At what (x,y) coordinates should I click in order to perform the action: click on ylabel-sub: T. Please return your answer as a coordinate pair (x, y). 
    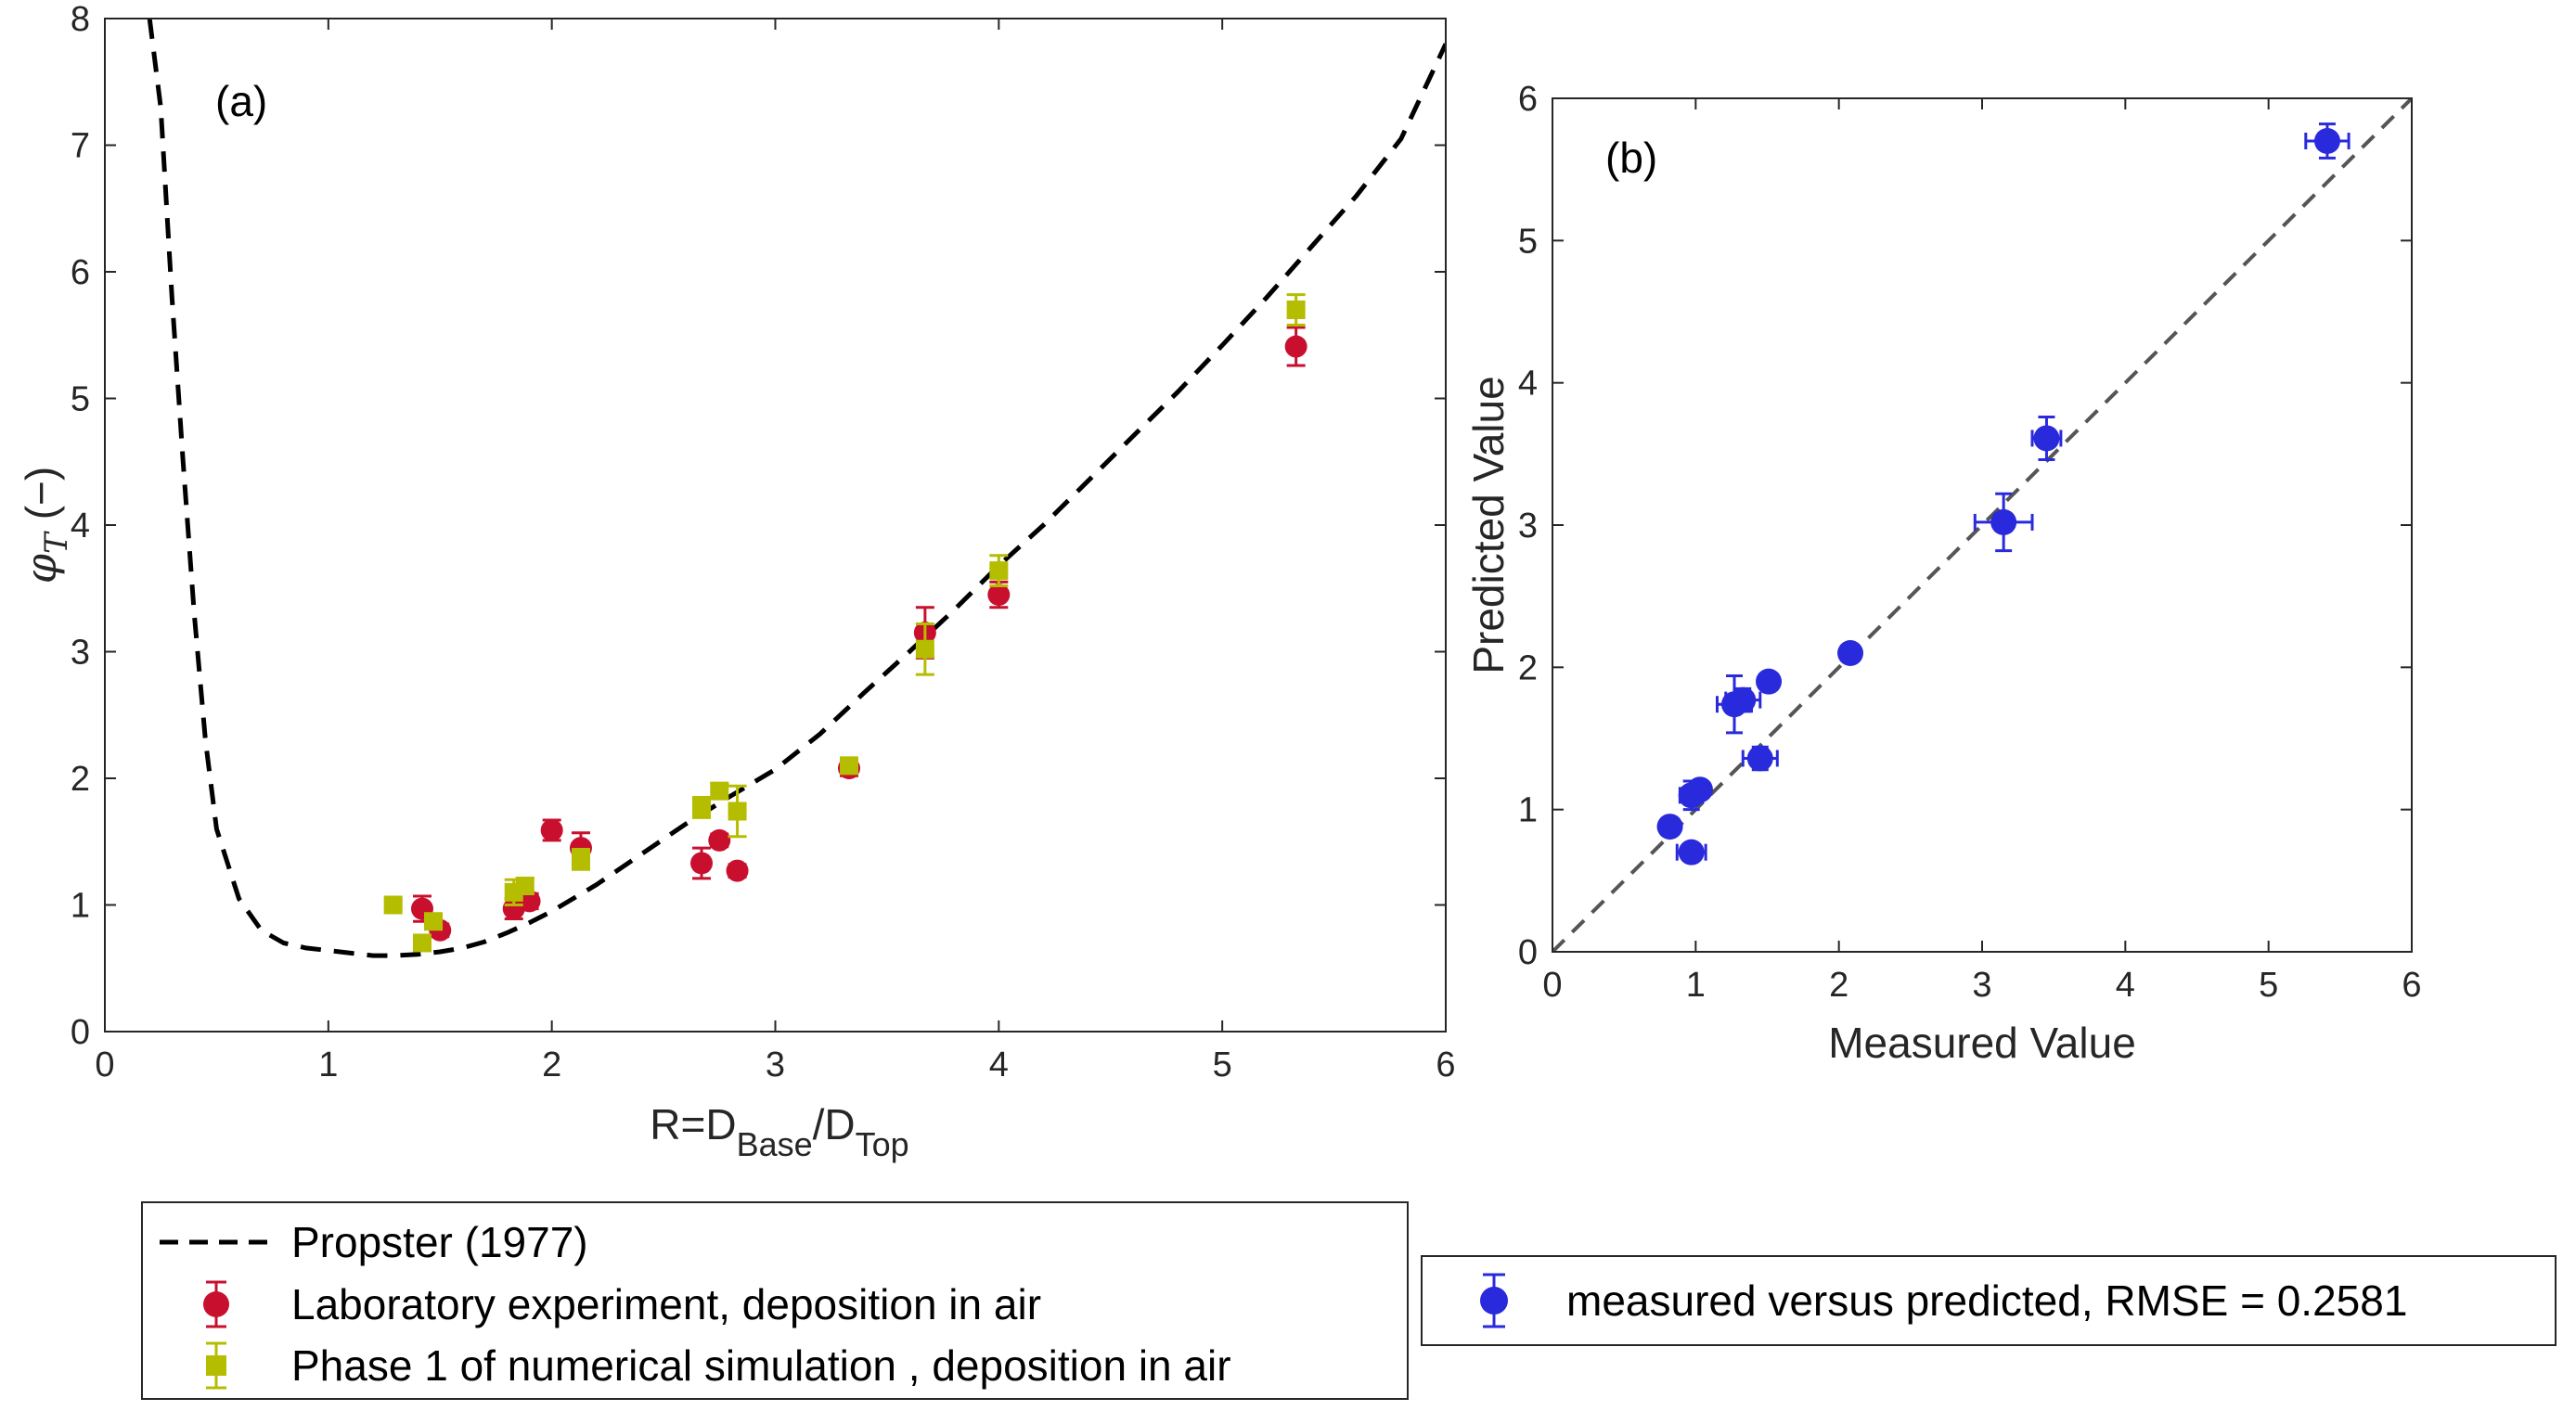
    Looking at the image, I should click on (57, 542).